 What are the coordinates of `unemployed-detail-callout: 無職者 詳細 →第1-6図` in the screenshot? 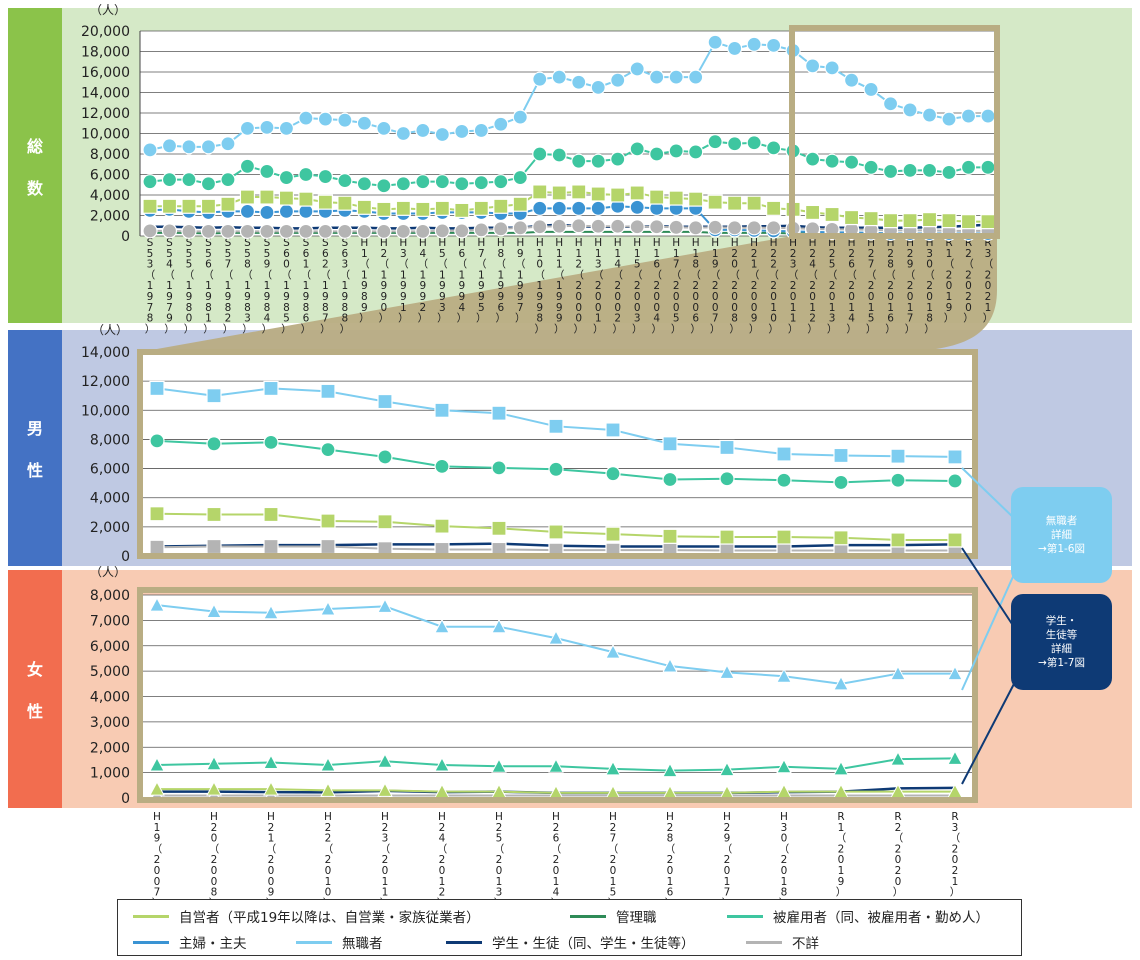 It's located at (1061, 535).